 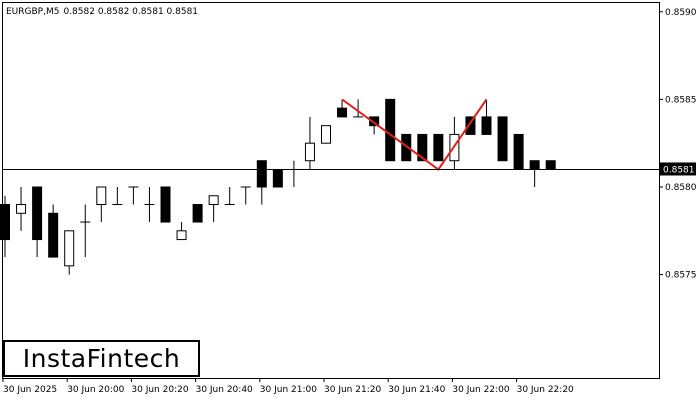 I want to click on logo-box: InstaFintech, so click(x=101, y=358).